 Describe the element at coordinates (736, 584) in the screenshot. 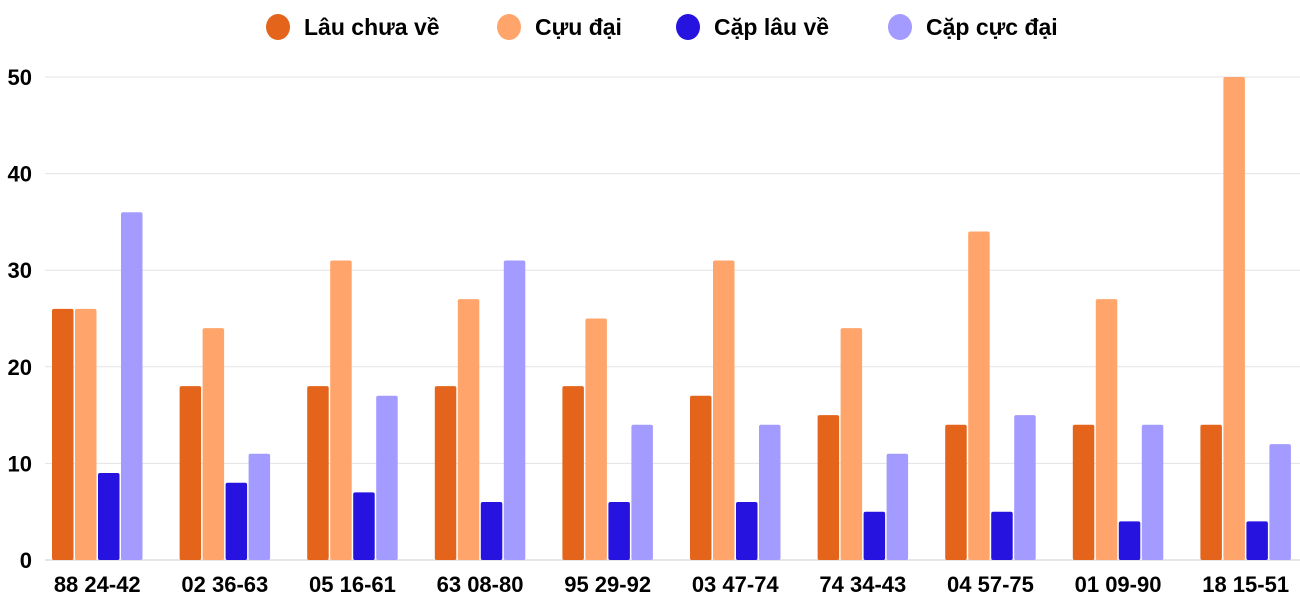

I see `x-tick-label: 03 47-74` at that location.